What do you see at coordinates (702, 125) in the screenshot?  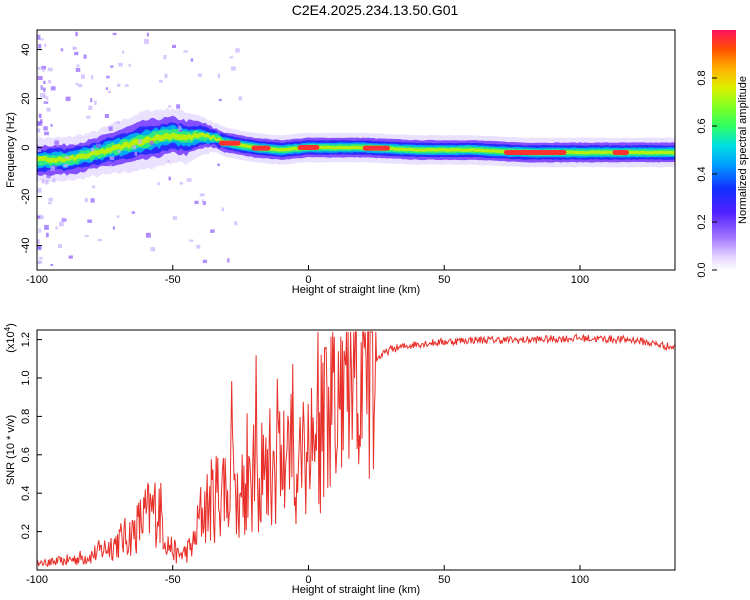 I see `colorbar-tick-label: 0.6` at bounding box center [702, 125].